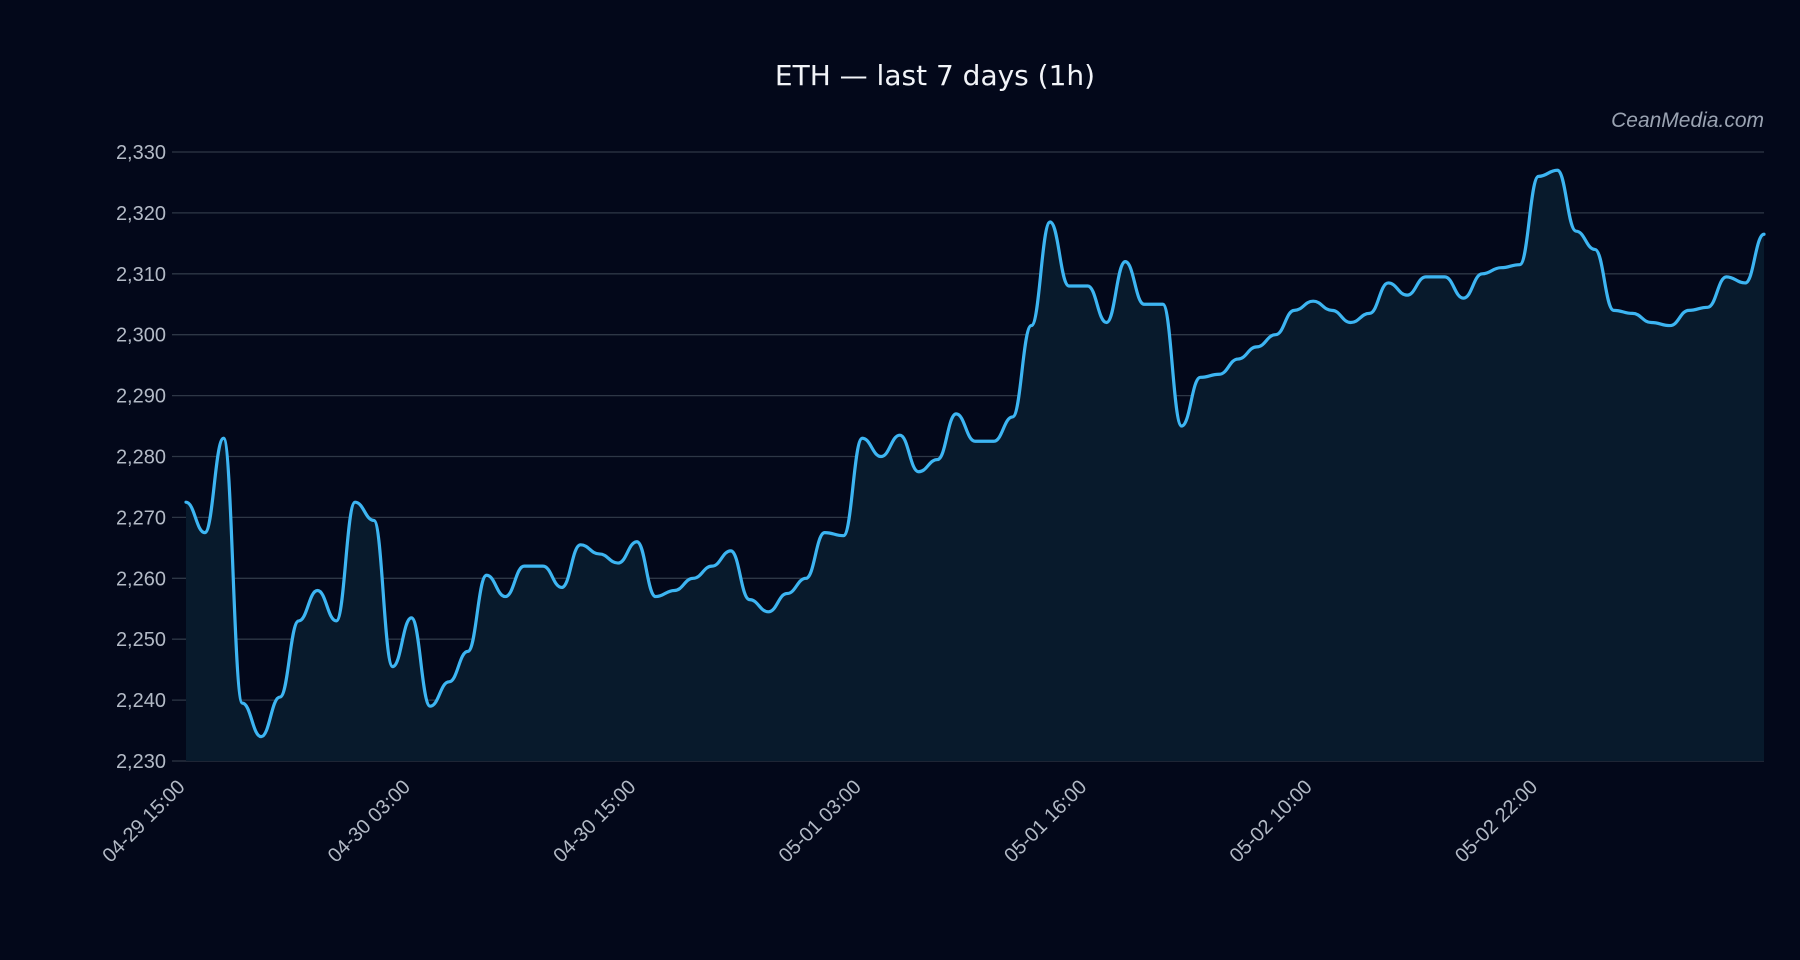 This screenshot has height=960, width=1800. What do you see at coordinates (141, 397) in the screenshot?
I see `y-tick-label: 2,290` at bounding box center [141, 397].